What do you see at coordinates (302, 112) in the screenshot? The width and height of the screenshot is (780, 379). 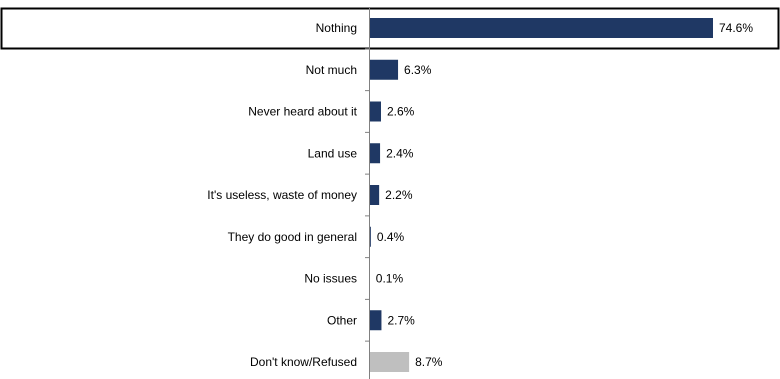 I see `category-label-never-heard-about-it: Never heard about it` at bounding box center [302, 112].